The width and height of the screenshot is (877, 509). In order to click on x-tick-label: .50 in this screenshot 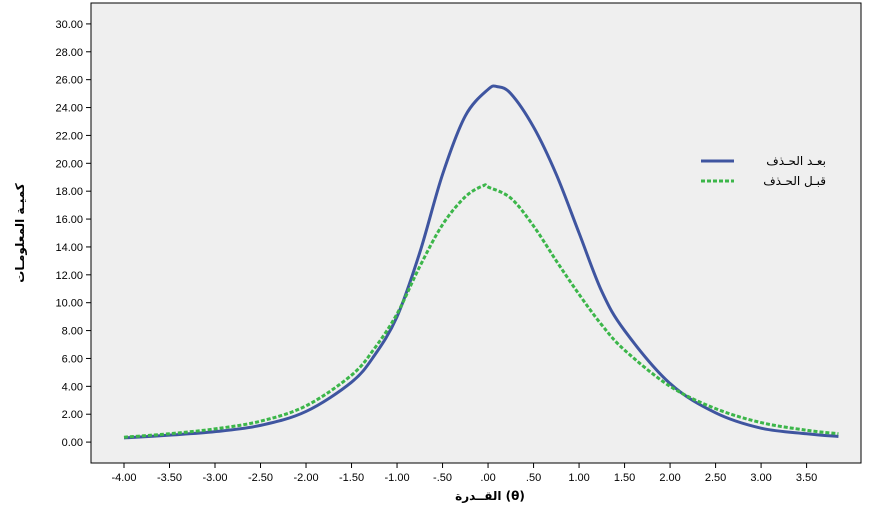, I will do `click(533, 478)`.